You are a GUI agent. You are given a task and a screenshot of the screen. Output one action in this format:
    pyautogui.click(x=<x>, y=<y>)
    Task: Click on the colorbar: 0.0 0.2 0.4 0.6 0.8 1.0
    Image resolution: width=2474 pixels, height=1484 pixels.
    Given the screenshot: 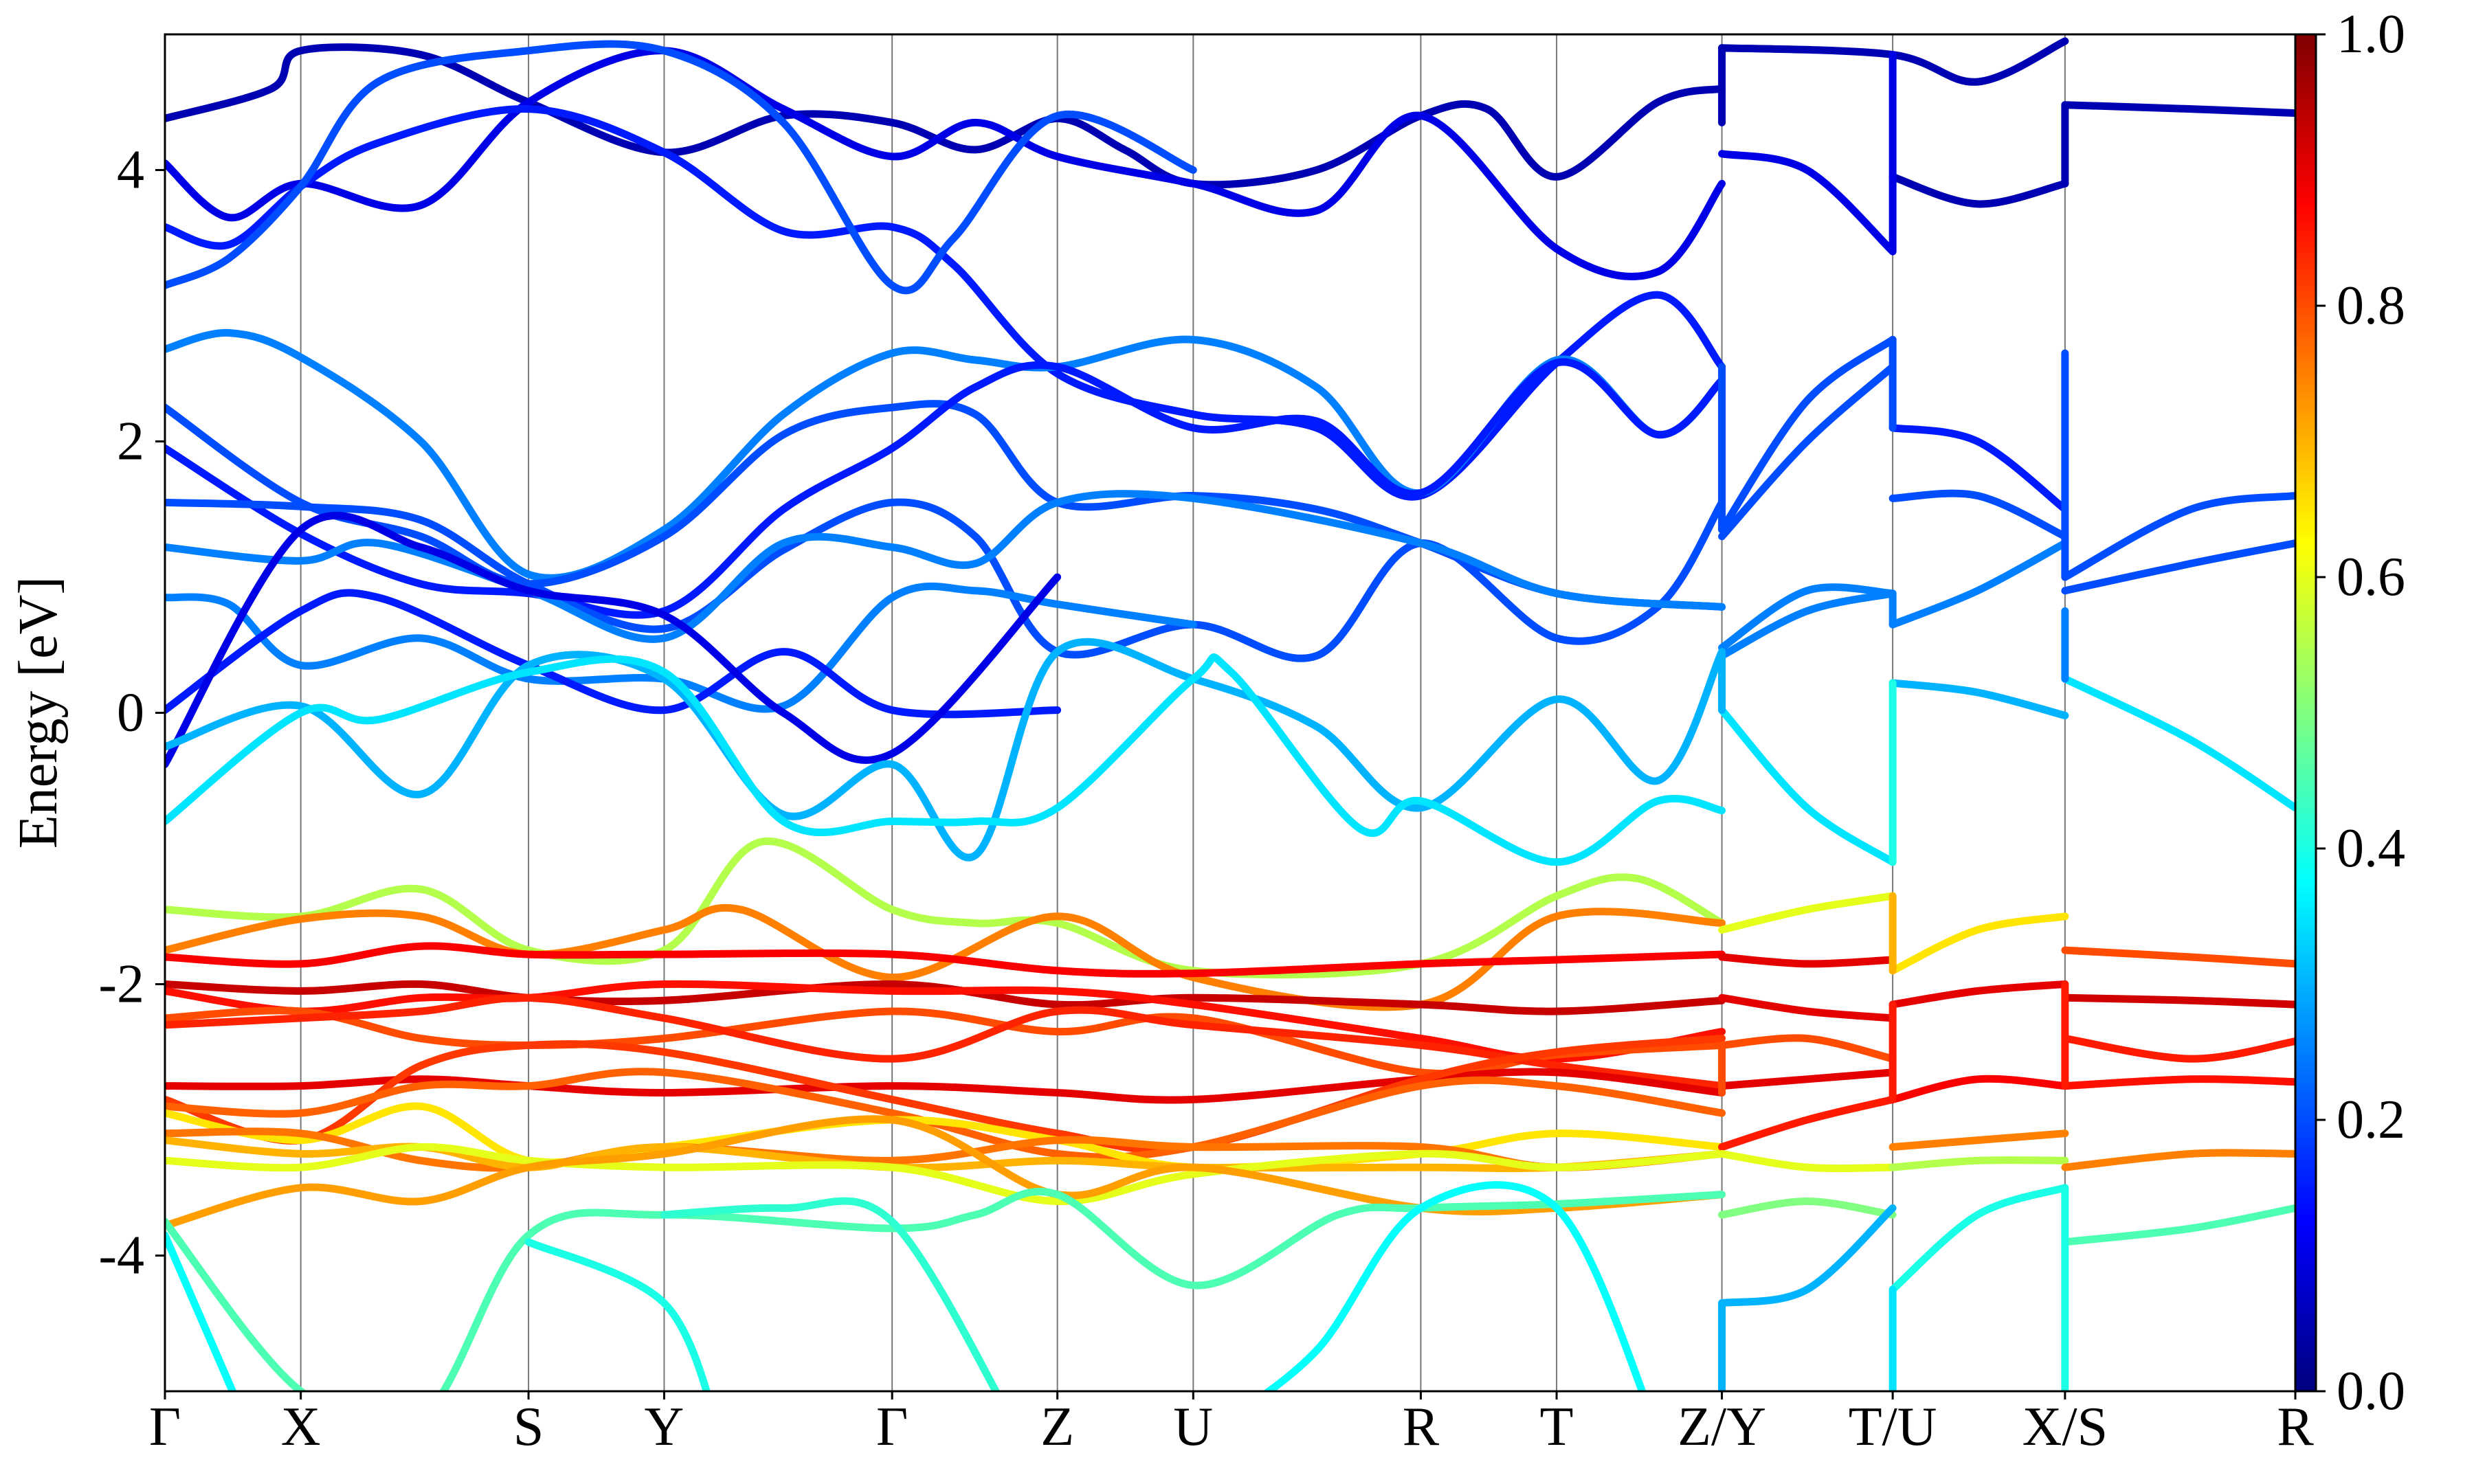 What is the action you would take?
    pyautogui.click(x=2349, y=712)
    